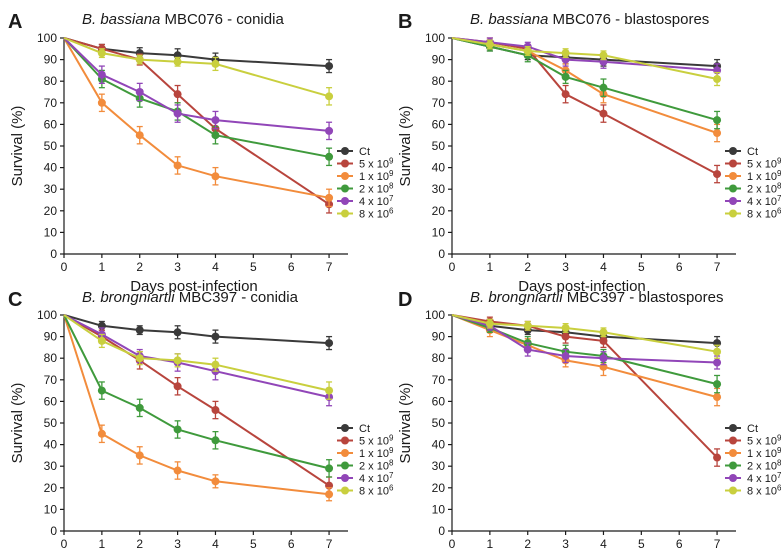  I want to click on panel-letter: D, so click(405, 300).